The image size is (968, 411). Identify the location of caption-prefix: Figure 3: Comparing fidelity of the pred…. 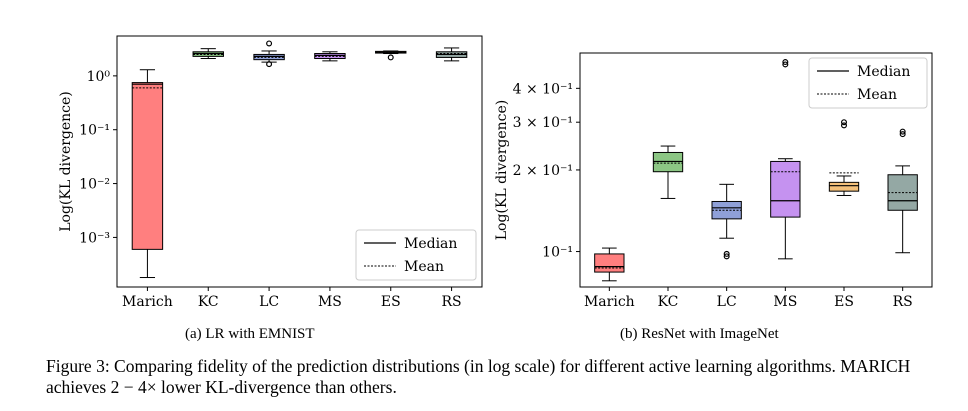
(451, 366).